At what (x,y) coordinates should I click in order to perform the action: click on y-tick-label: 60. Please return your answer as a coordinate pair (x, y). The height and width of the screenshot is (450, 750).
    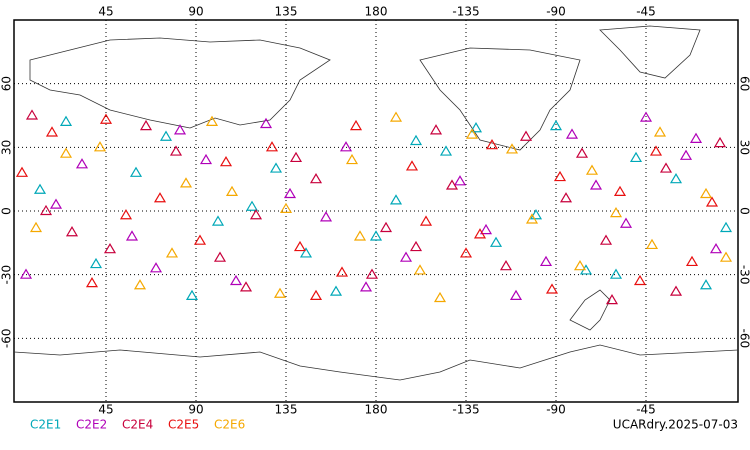
    Looking at the image, I should click on (7, 83).